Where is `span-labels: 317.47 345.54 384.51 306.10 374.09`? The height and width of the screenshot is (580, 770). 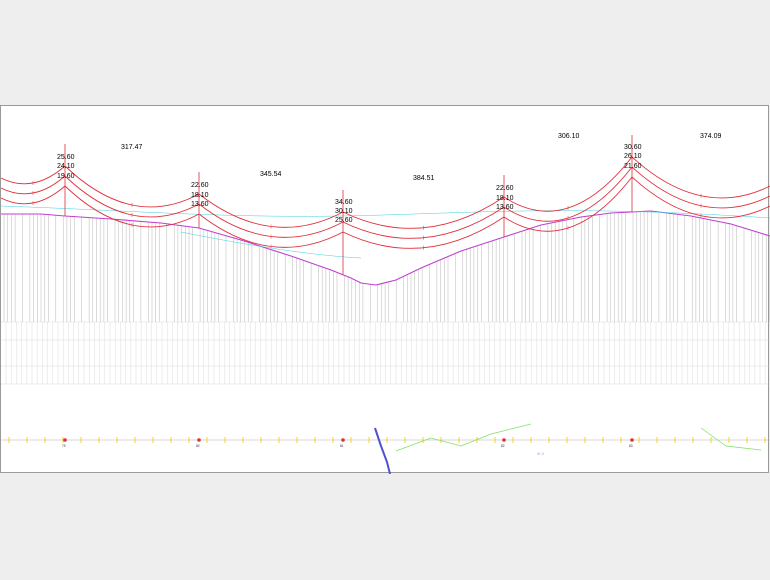
span-labels: 317.47 345.54 384.51 306.10 374.09 is located at coordinates (421, 157).